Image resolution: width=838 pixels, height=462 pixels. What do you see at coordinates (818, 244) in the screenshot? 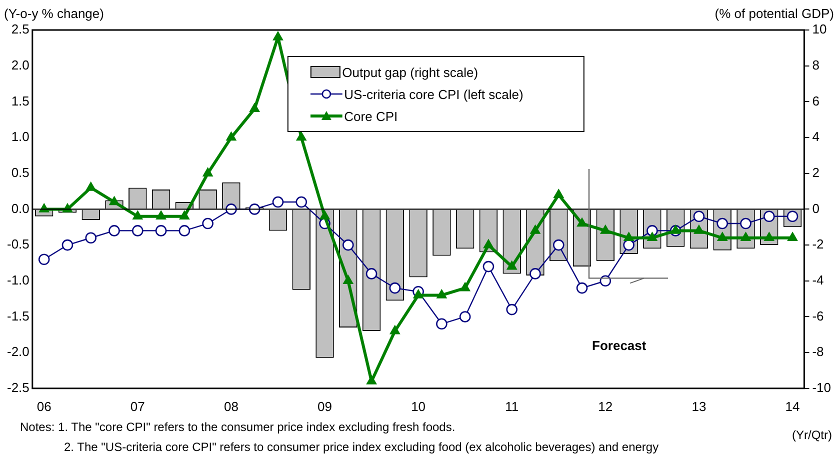
I see `y2-tick-label: -2` at bounding box center [818, 244].